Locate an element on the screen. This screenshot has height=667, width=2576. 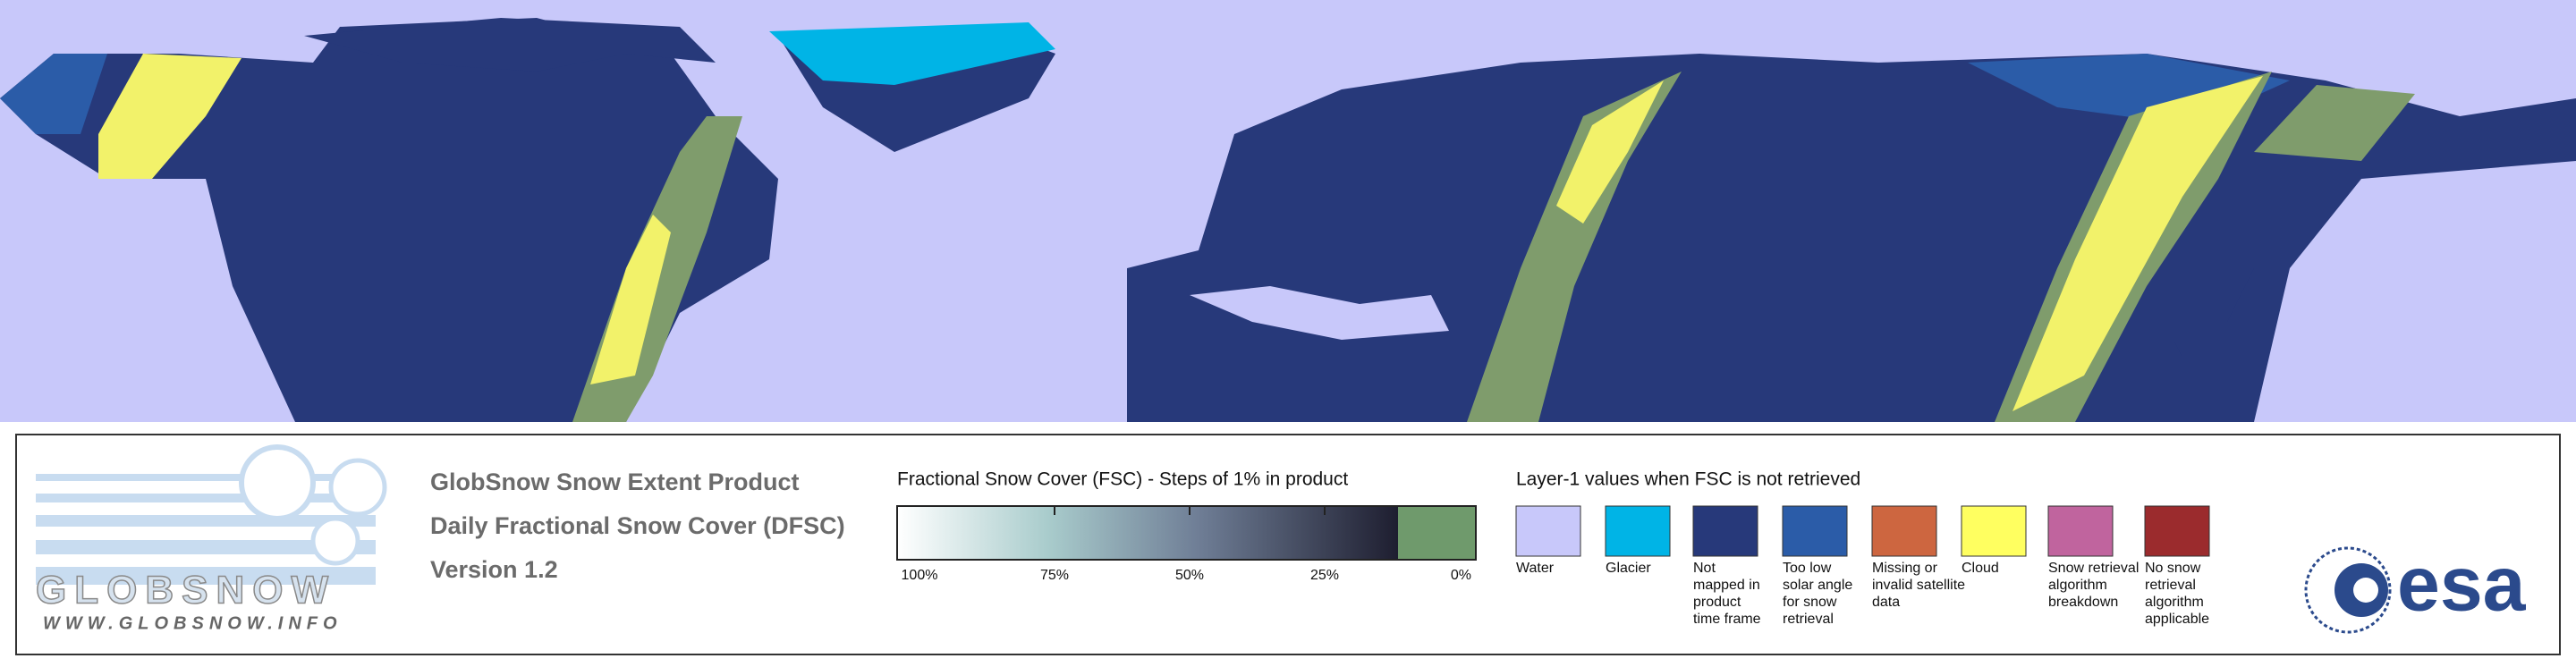
legend-label: Not is located at coordinates (1704, 568).